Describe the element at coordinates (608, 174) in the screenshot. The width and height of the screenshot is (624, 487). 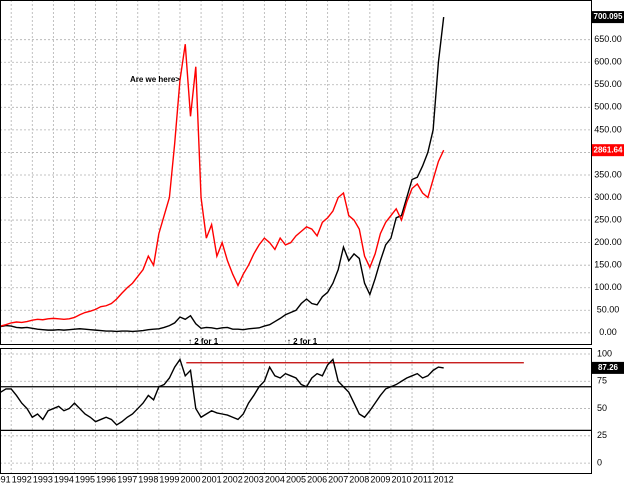
I see `y-tick-label: 350.00` at that location.